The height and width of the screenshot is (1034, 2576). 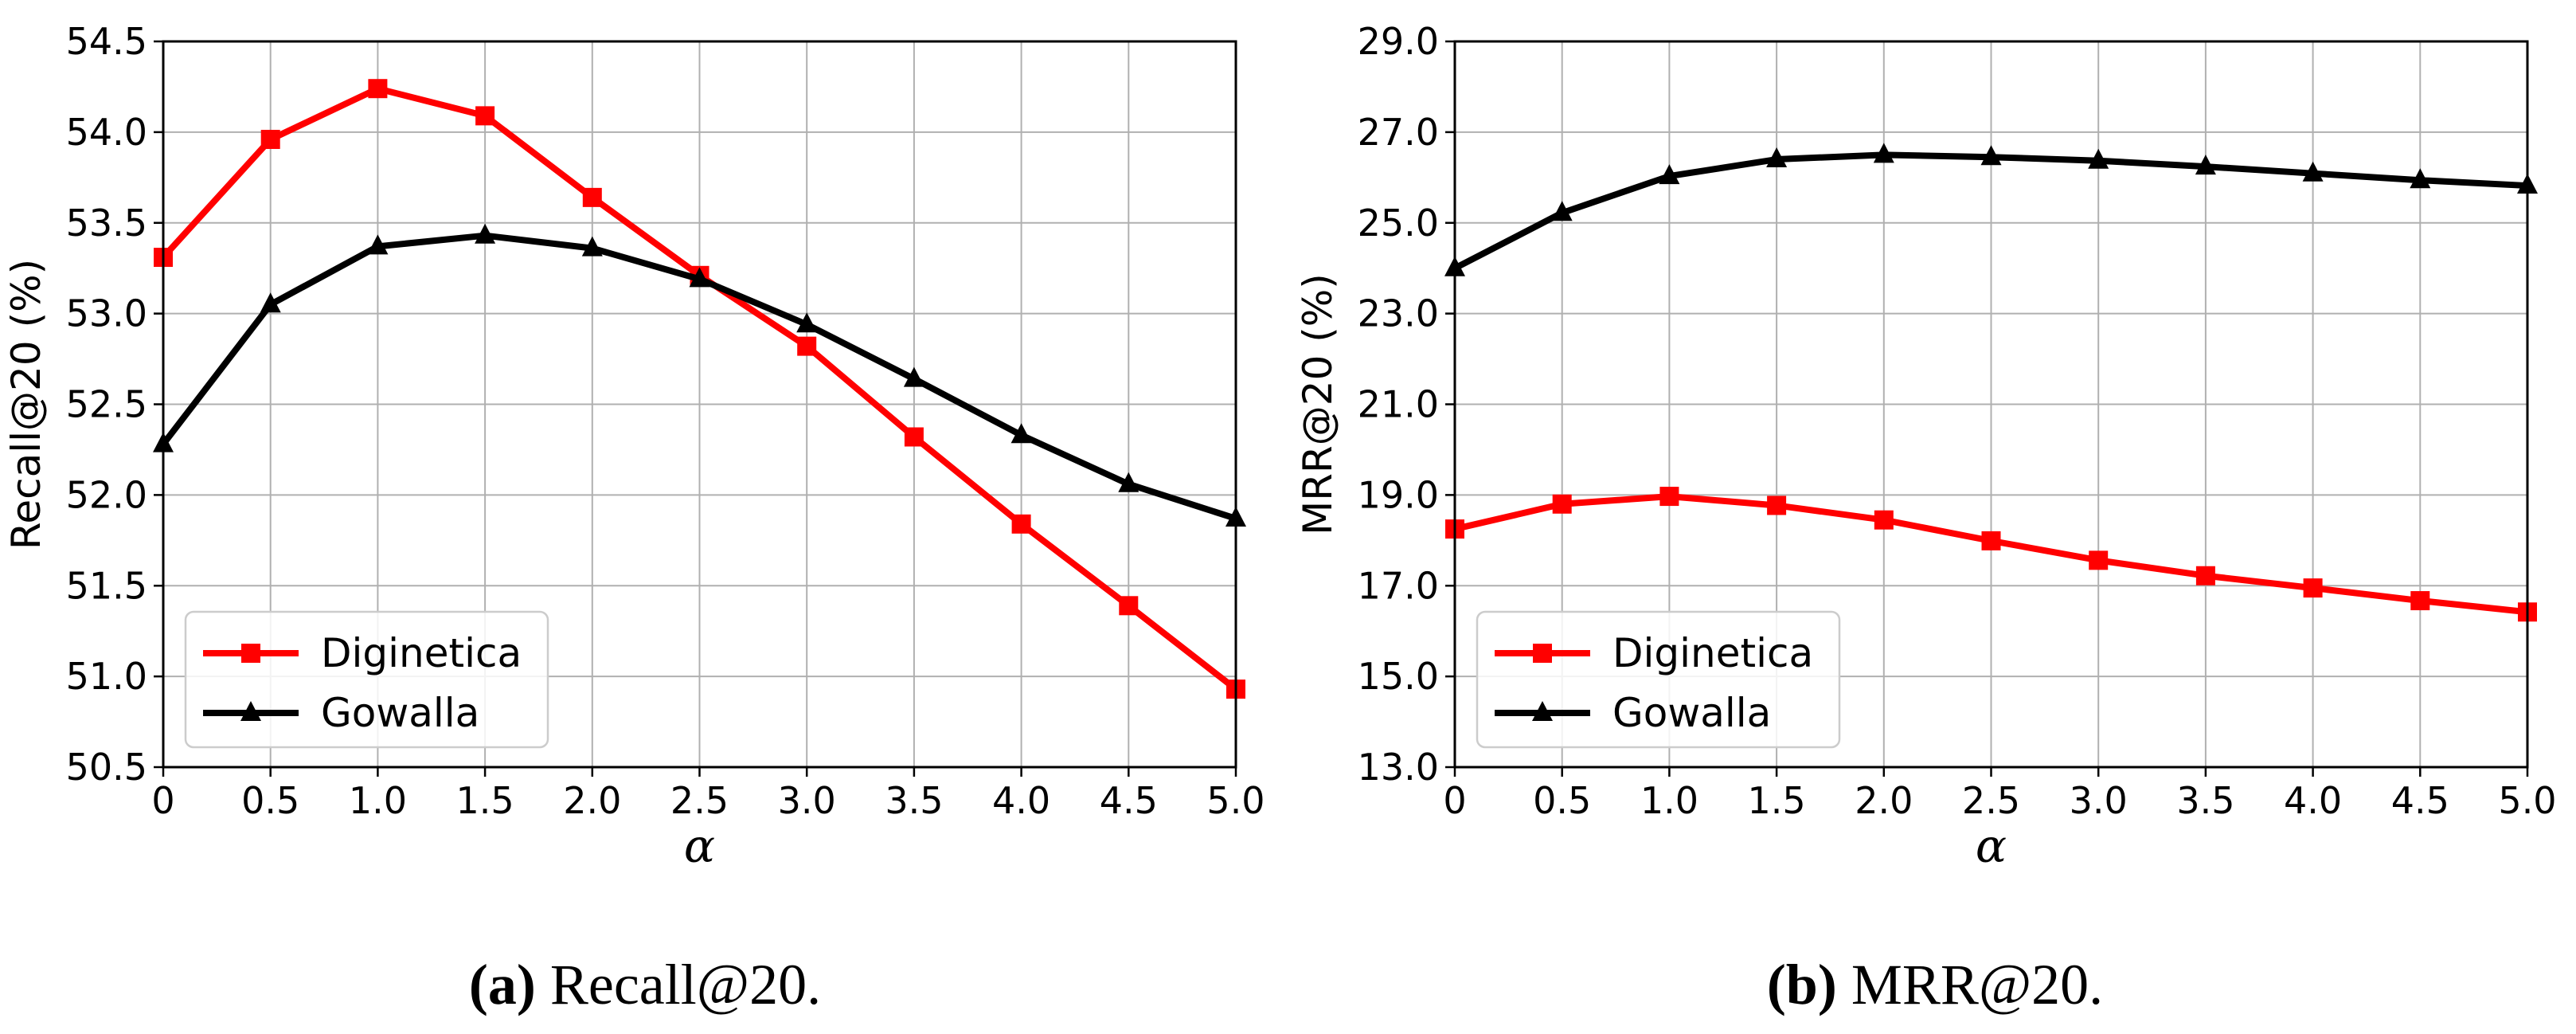 What do you see at coordinates (1399, 767) in the screenshot?
I see `y-tick-label: 13.0` at bounding box center [1399, 767].